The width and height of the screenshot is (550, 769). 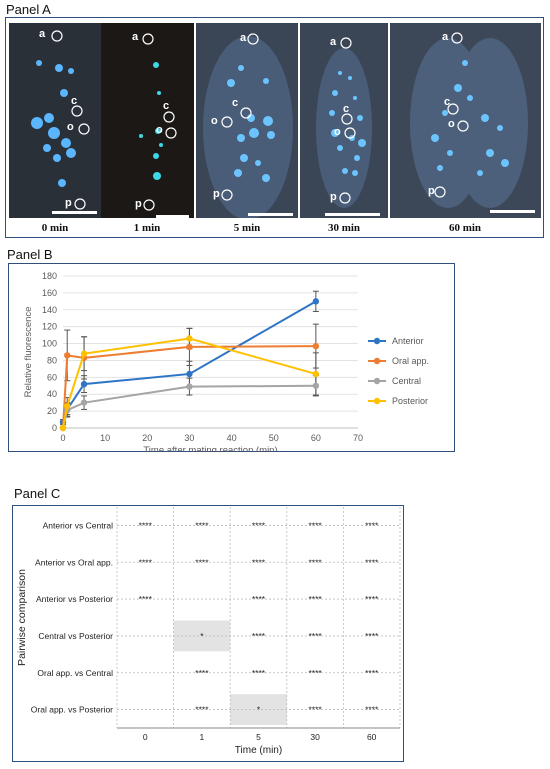 What do you see at coordinates (247, 120) in the screenshot?
I see `micrograph-5min: a c o p` at bounding box center [247, 120].